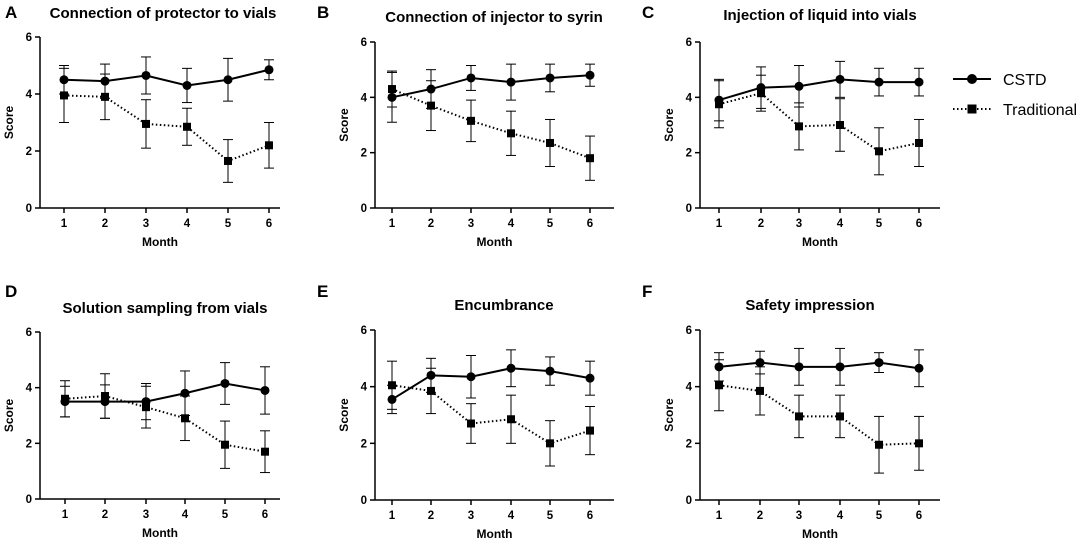 The width and height of the screenshot is (1084, 543). What do you see at coordinates (919, 224) in the screenshot?
I see `x-tick-label: 6` at bounding box center [919, 224].